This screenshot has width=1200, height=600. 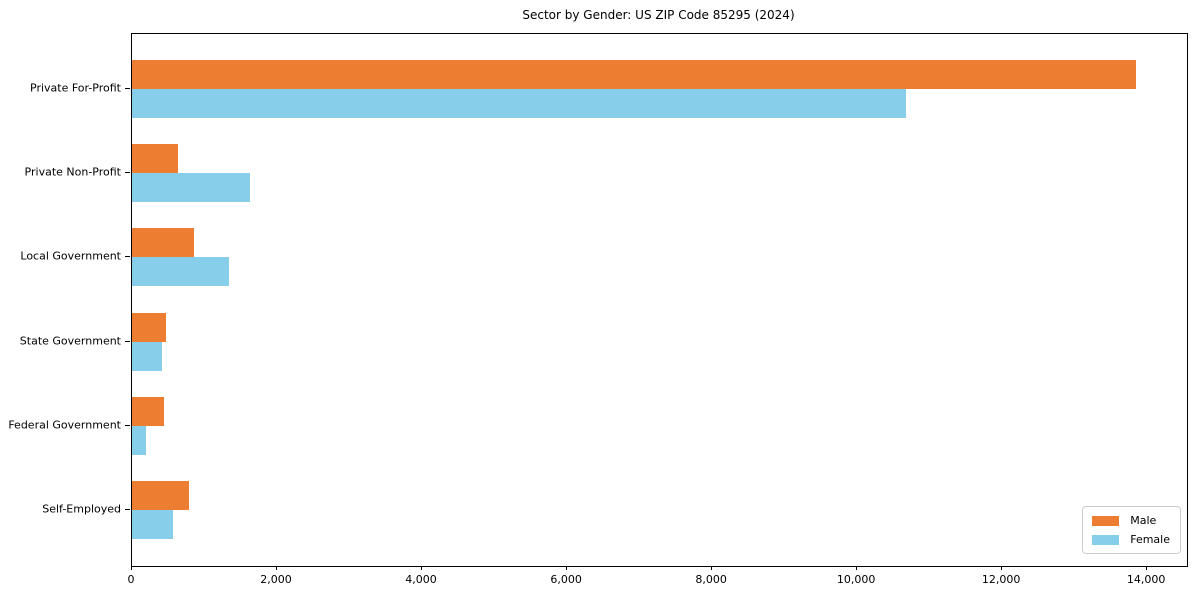 I want to click on x-tick-label-2000: 2,000, so click(x=276, y=579).